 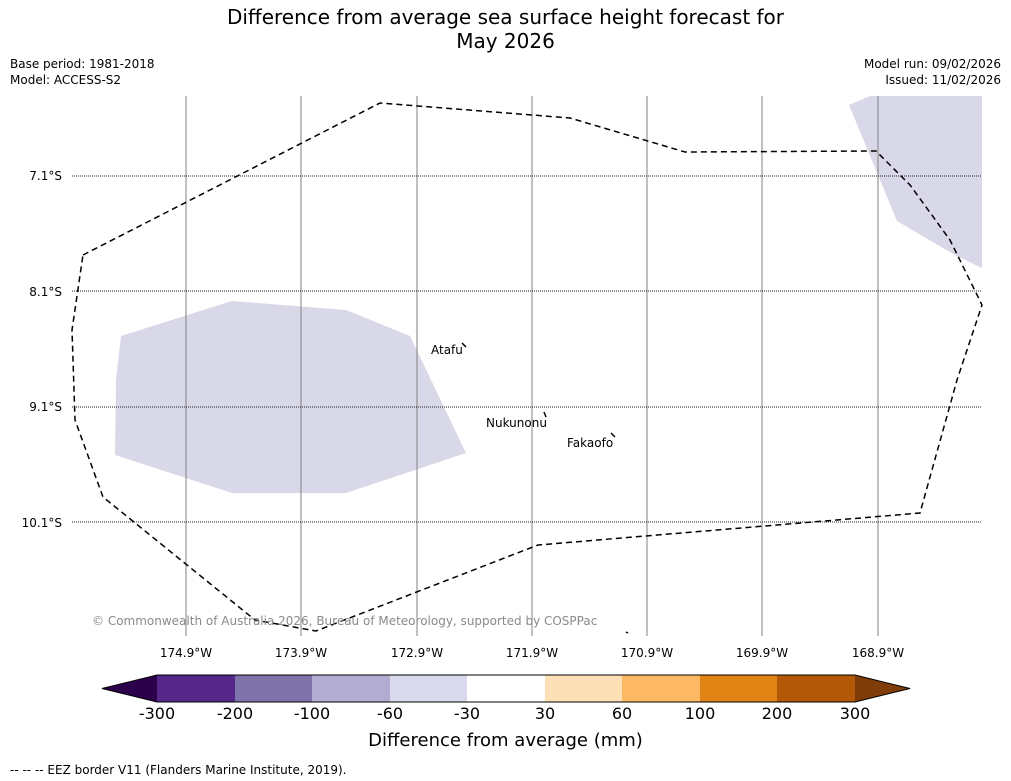 I want to click on lat-label-7-1: 7.1°S, so click(x=45, y=176).